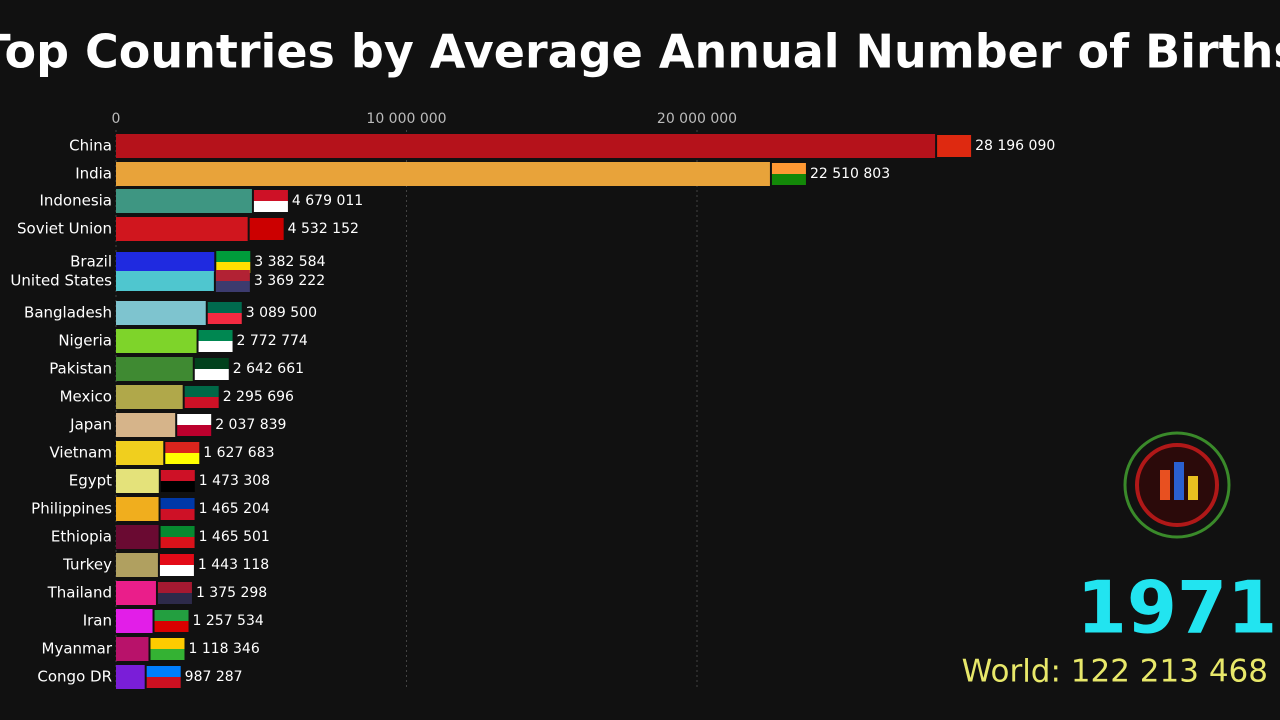  What do you see at coordinates (80, 369) in the screenshot?
I see `y-tick-label: Pakistan` at bounding box center [80, 369].